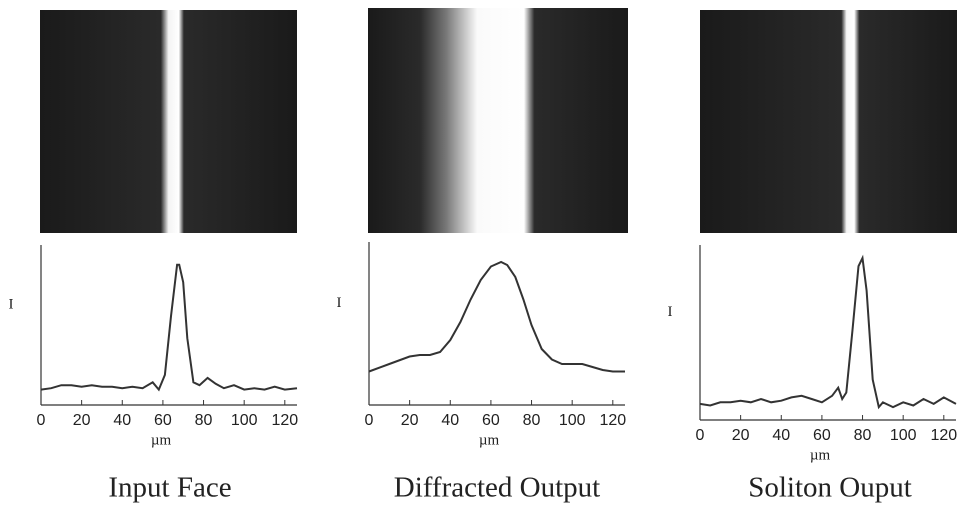  What do you see at coordinates (828, 121) in the screenshot?
I see `soliton-output-image` at bounding box center [828, 121].